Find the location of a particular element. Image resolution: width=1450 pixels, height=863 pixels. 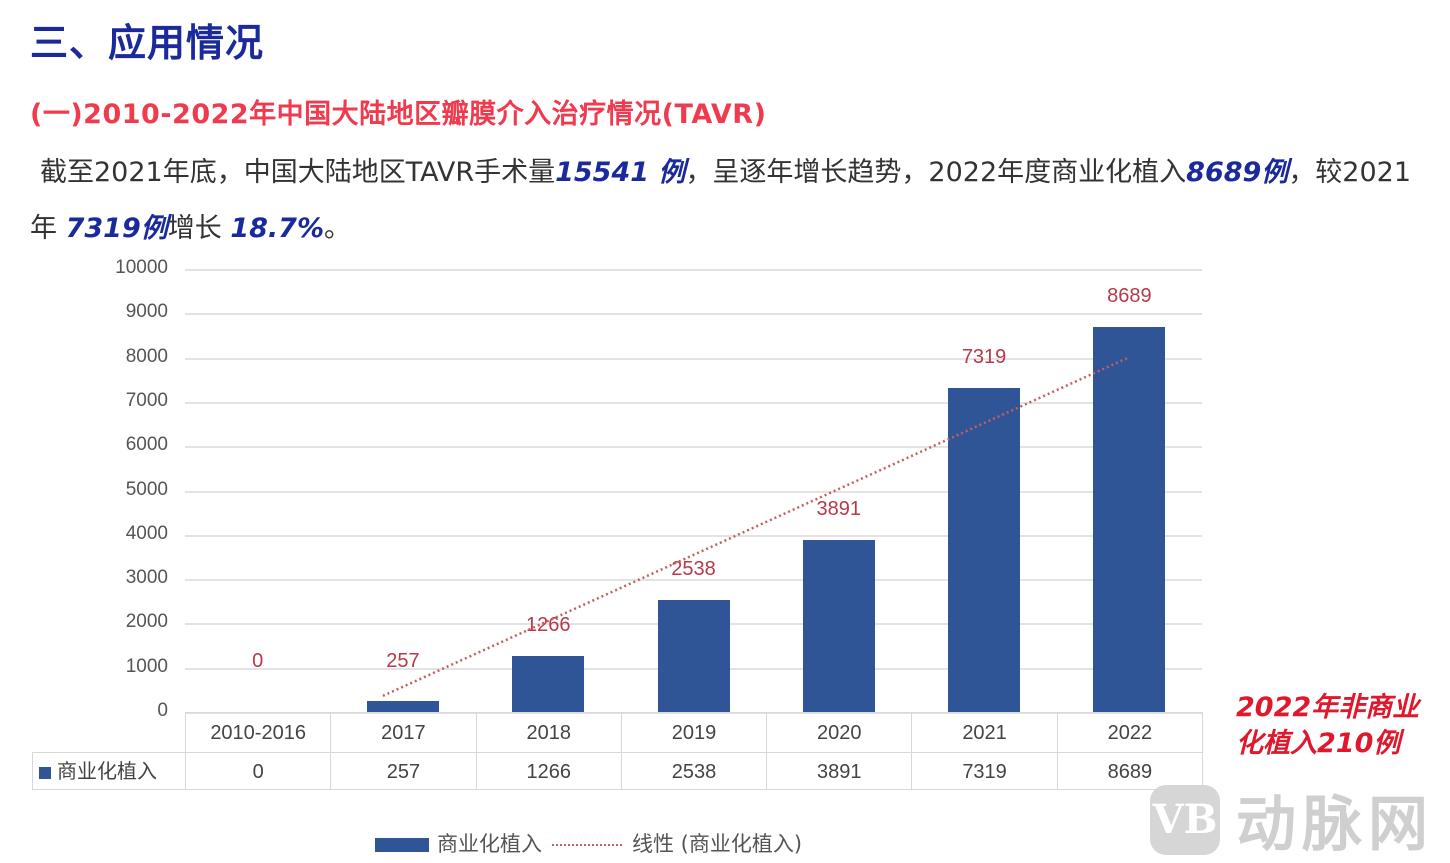

data-label: 1266 is located at coordinates (548, 624).